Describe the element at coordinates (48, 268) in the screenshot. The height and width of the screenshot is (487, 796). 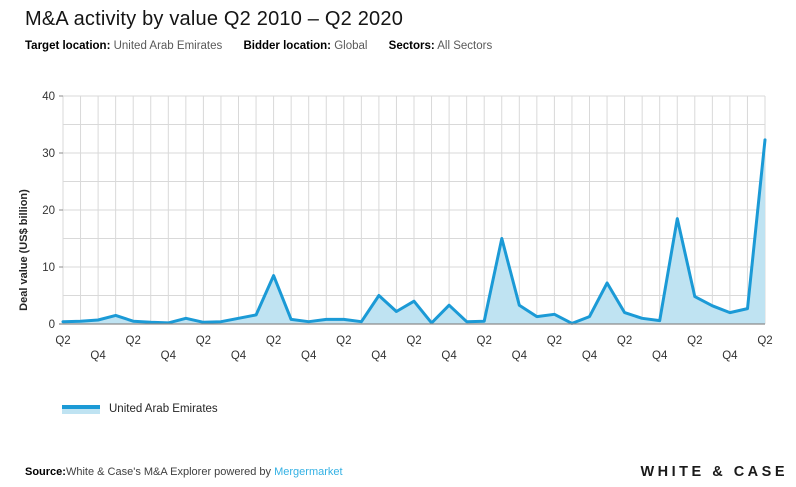
I see `y-tick-label: 10` at that location.